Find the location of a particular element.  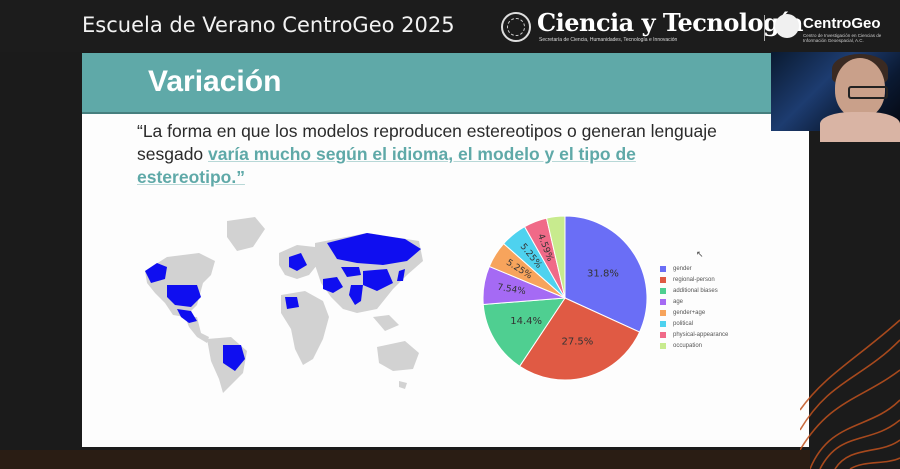

pie-slice-regional-person is located at coordinates (579, 339).